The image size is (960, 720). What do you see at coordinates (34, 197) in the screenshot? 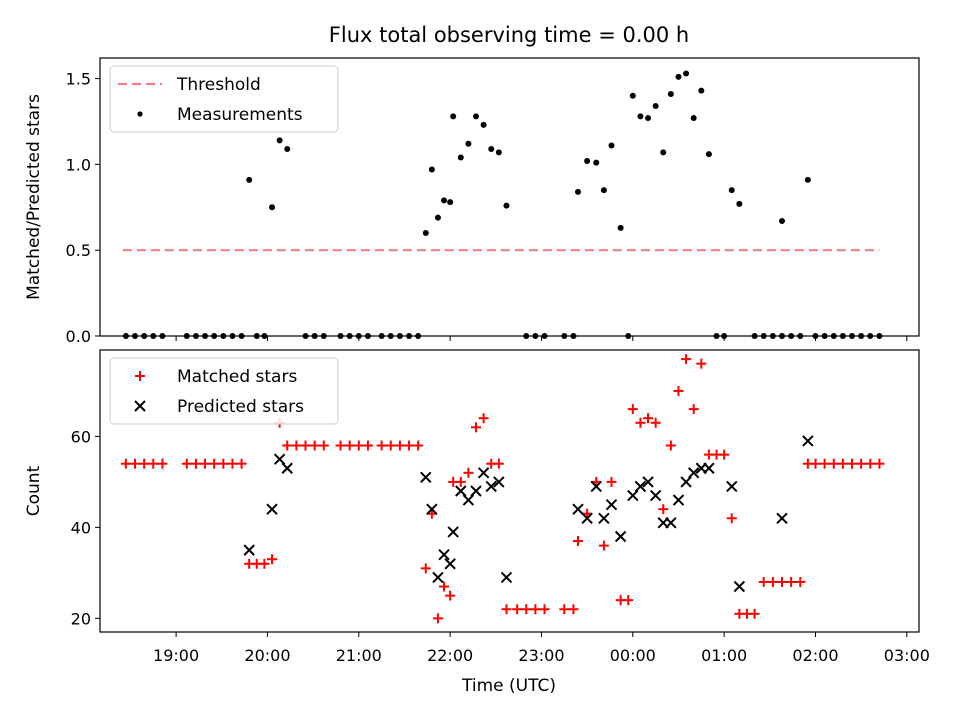
I see `y-axis-label: Matched/Predicted stars` at bounding box center [34, 197].